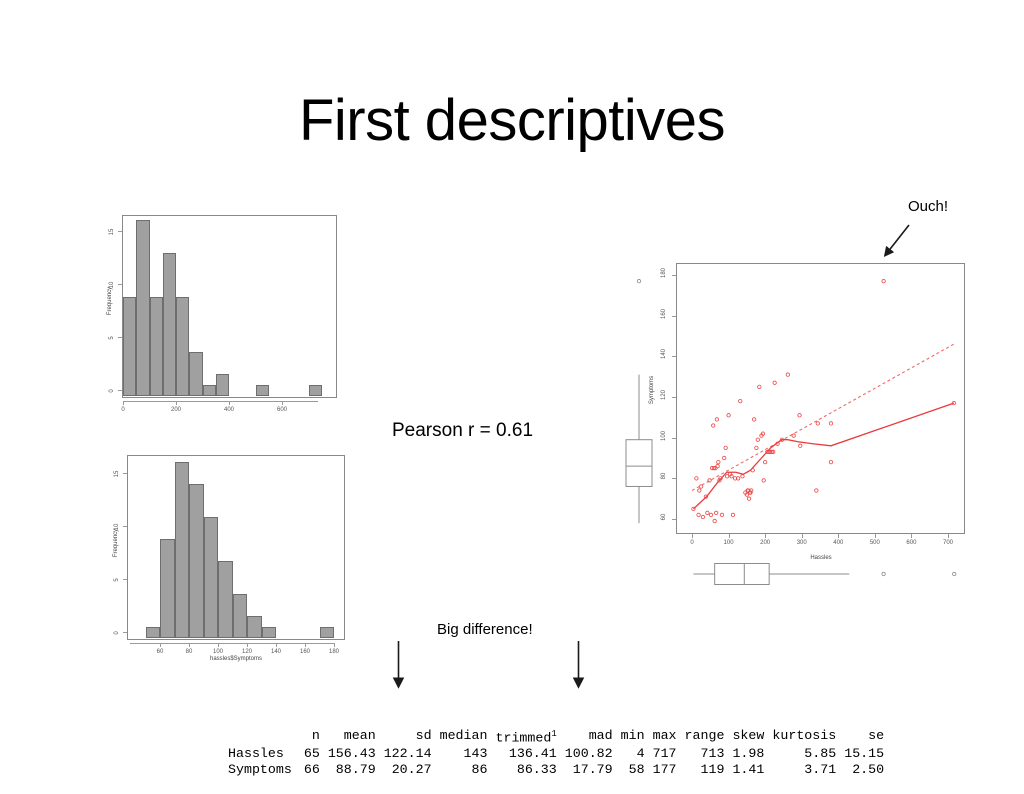 This screenshot has height=794, width=1024. What do you see at coordinates (485, 629) in the screenshot?
I see `big-difference-annotation-label: Big difference!` at bounding box center [485, 629].